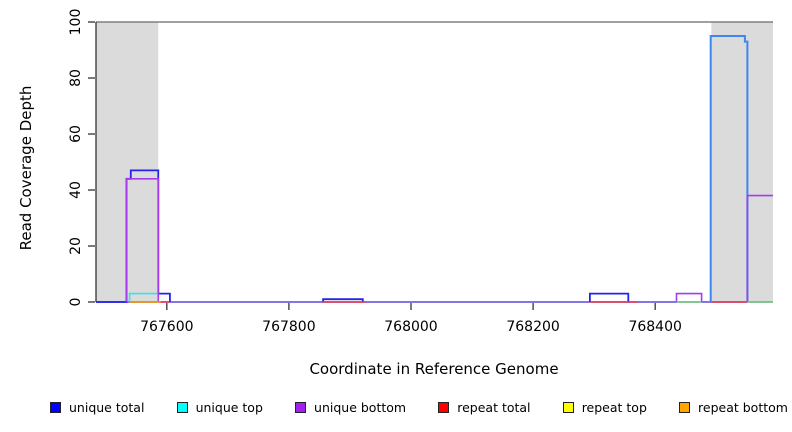 This screenshot has width=792, height=432. I want to click on legend-item-unique-bottom: unique bottom, so click(350, 407).